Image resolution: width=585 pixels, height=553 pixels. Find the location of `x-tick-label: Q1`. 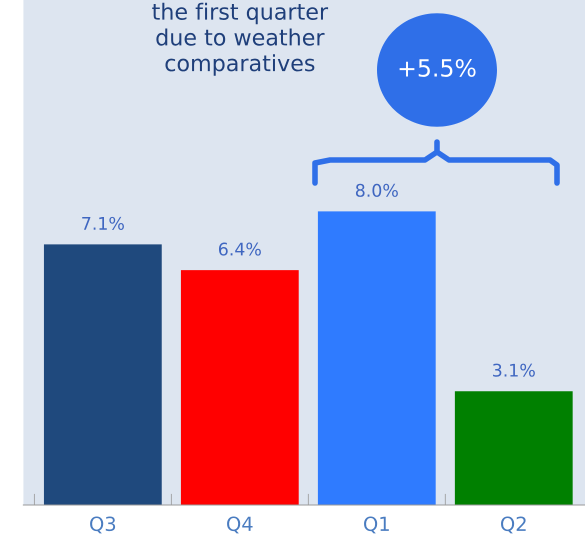

x-tick-label: Q1 is located at coordinates (376, 525).